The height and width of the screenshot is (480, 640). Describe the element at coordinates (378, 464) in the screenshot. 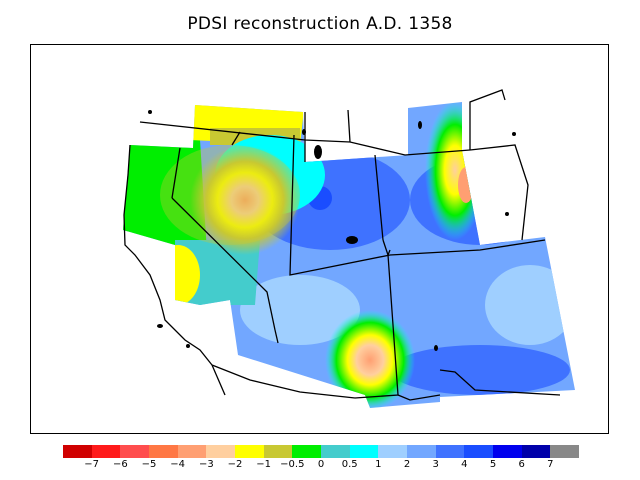

I see `legend-tick-label: 1` at that location.